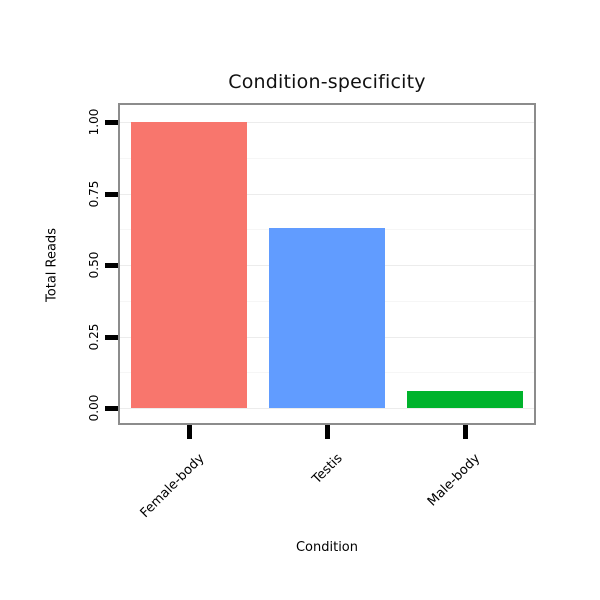  I want to click on bar-male-body, so click(465, 399).